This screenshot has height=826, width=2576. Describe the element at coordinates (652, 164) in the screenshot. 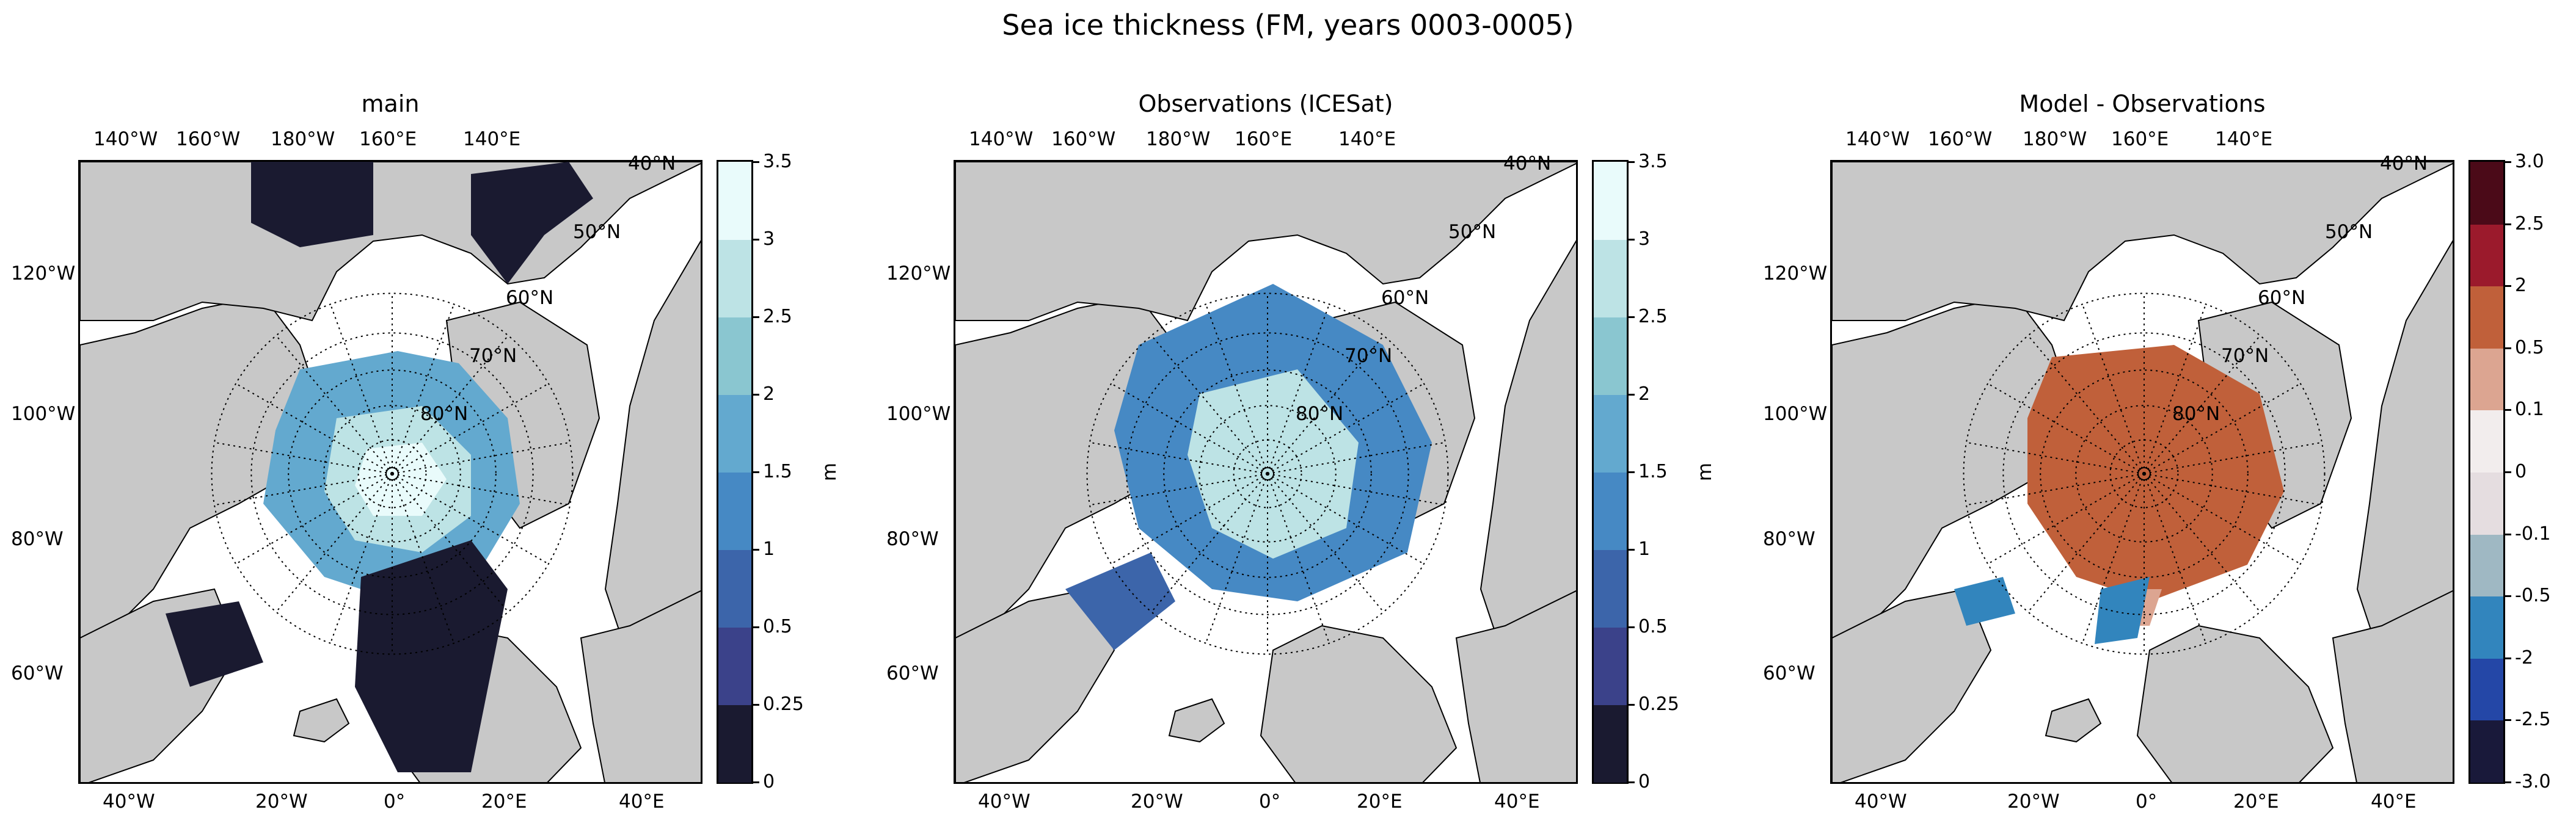

I see `lat-label: 40°N` at that location.